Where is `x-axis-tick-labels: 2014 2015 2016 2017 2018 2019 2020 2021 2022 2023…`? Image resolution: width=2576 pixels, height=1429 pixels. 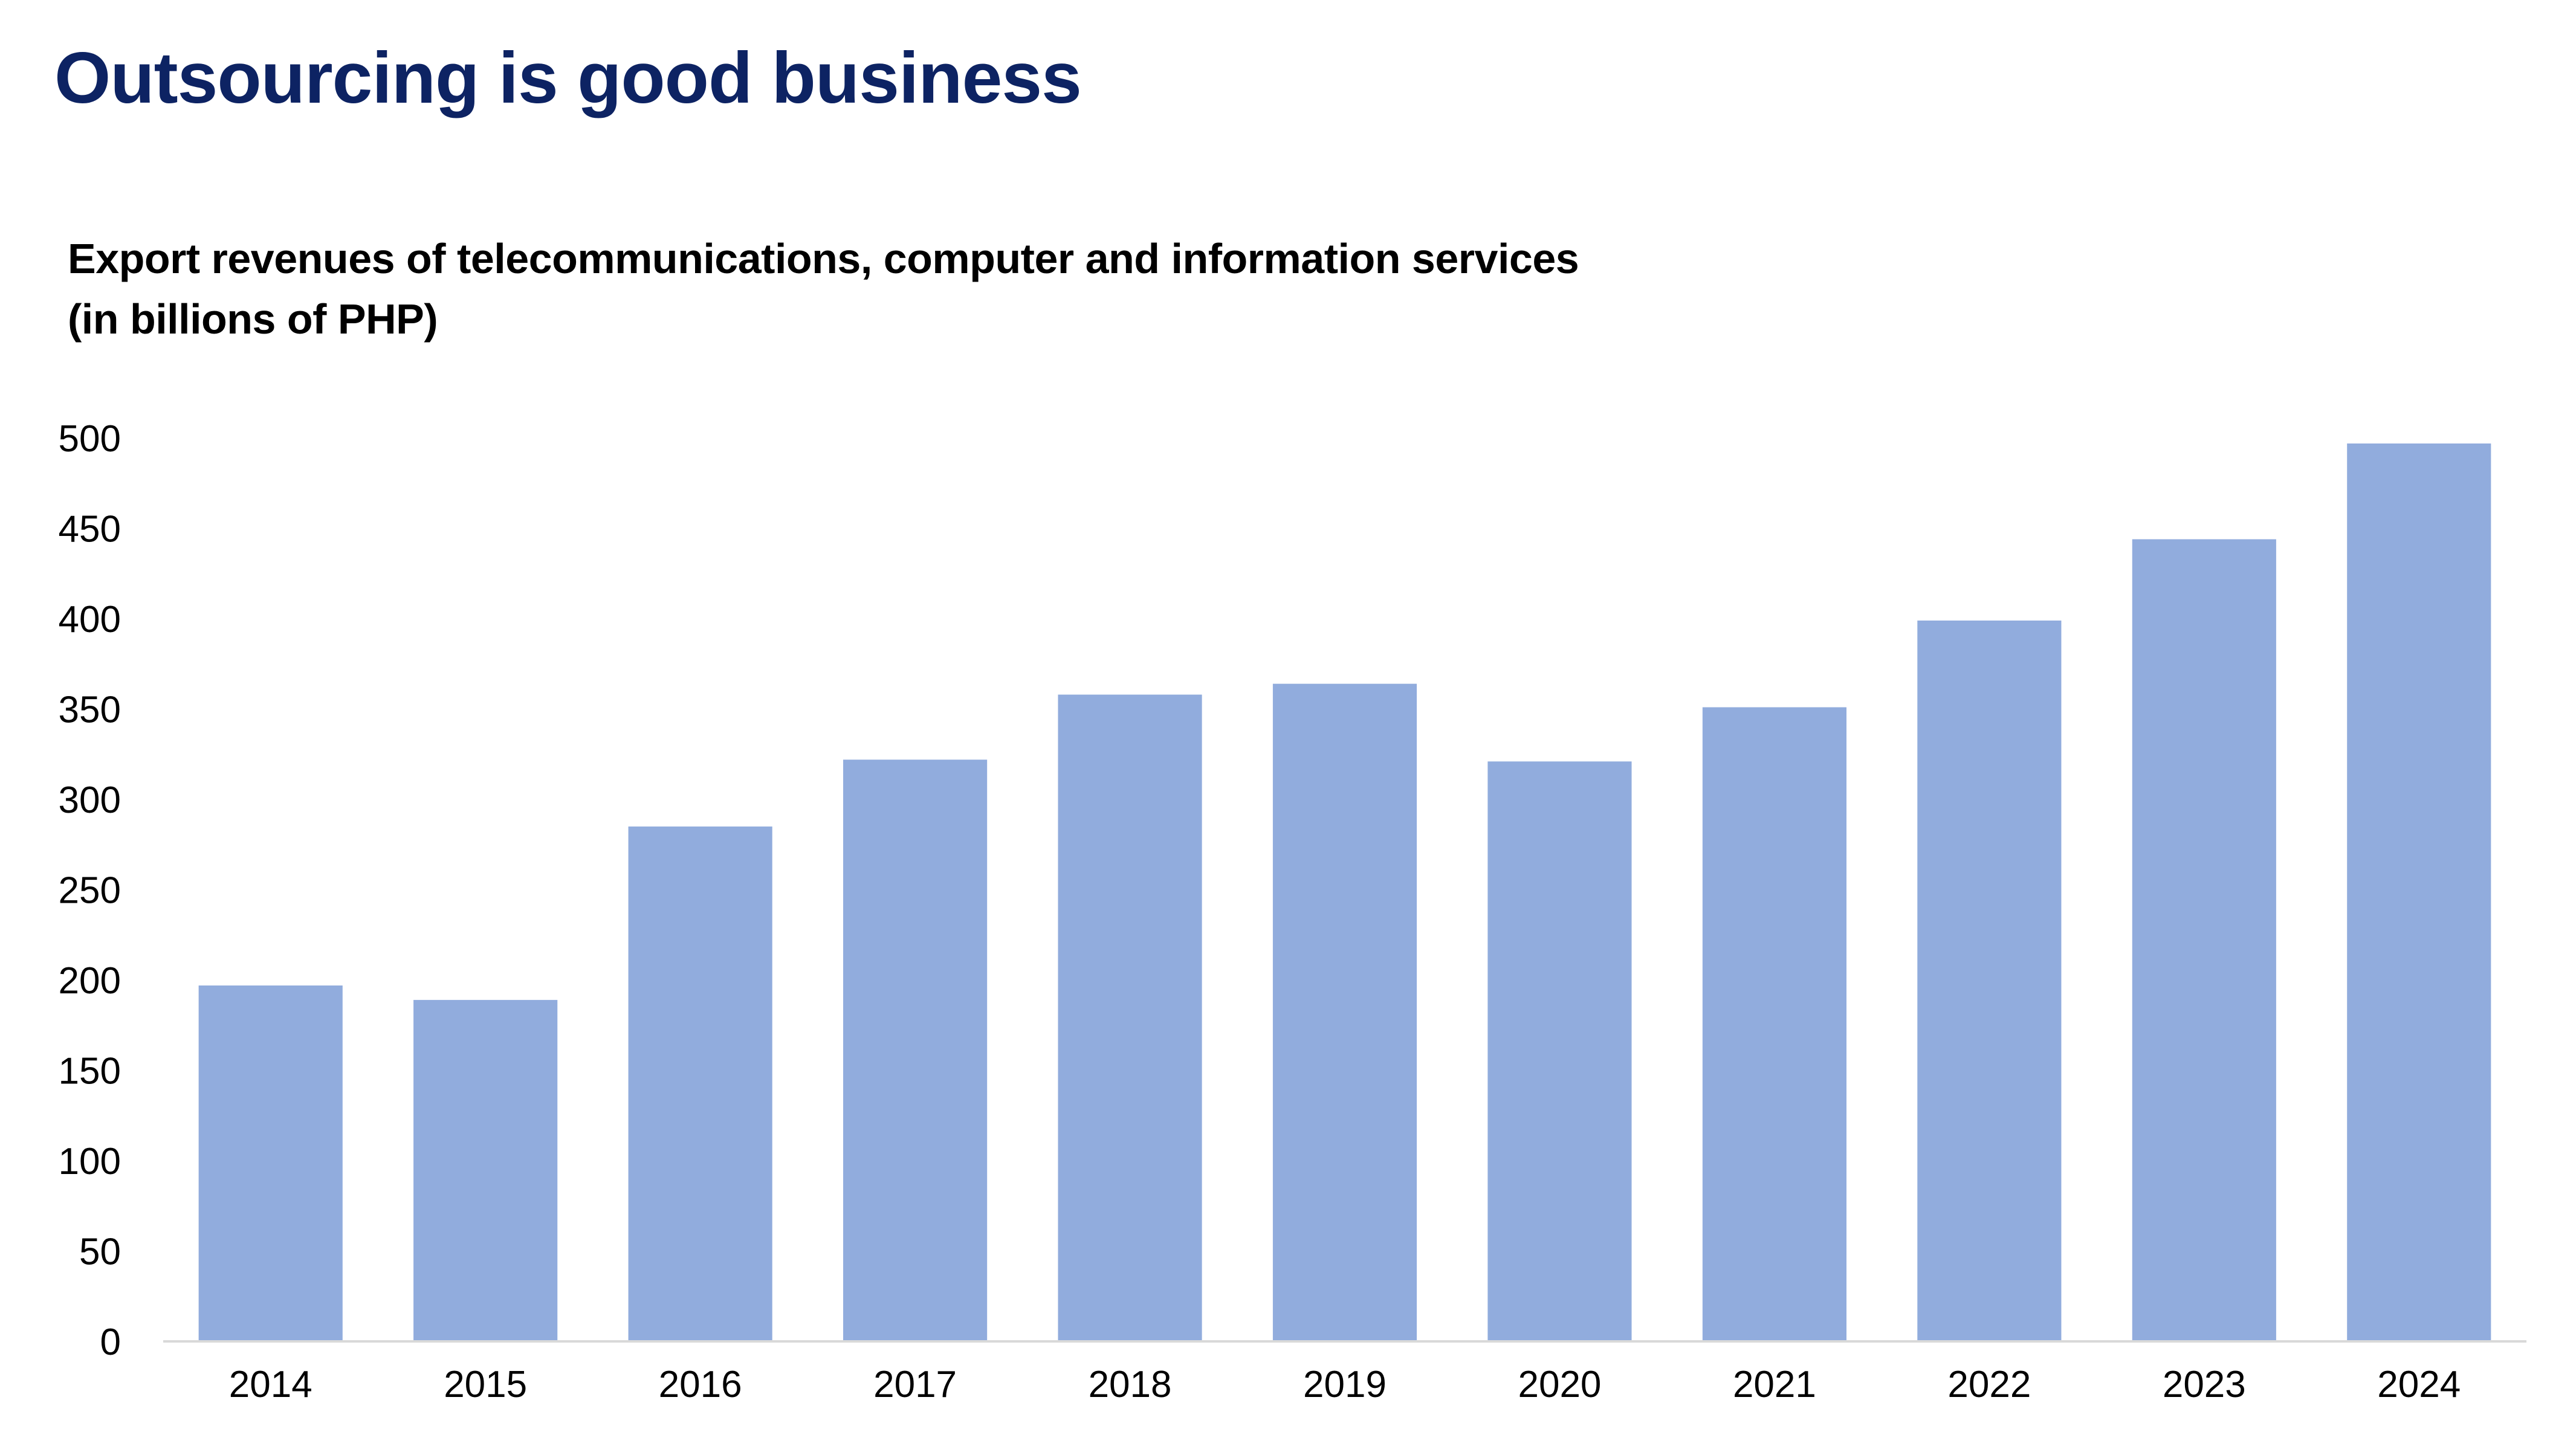 x-axis-tick-labels: 2014 2015 2016 2017 2018 2019 2020 2021 2022 2023… is located at coordinates (1345, 1384).